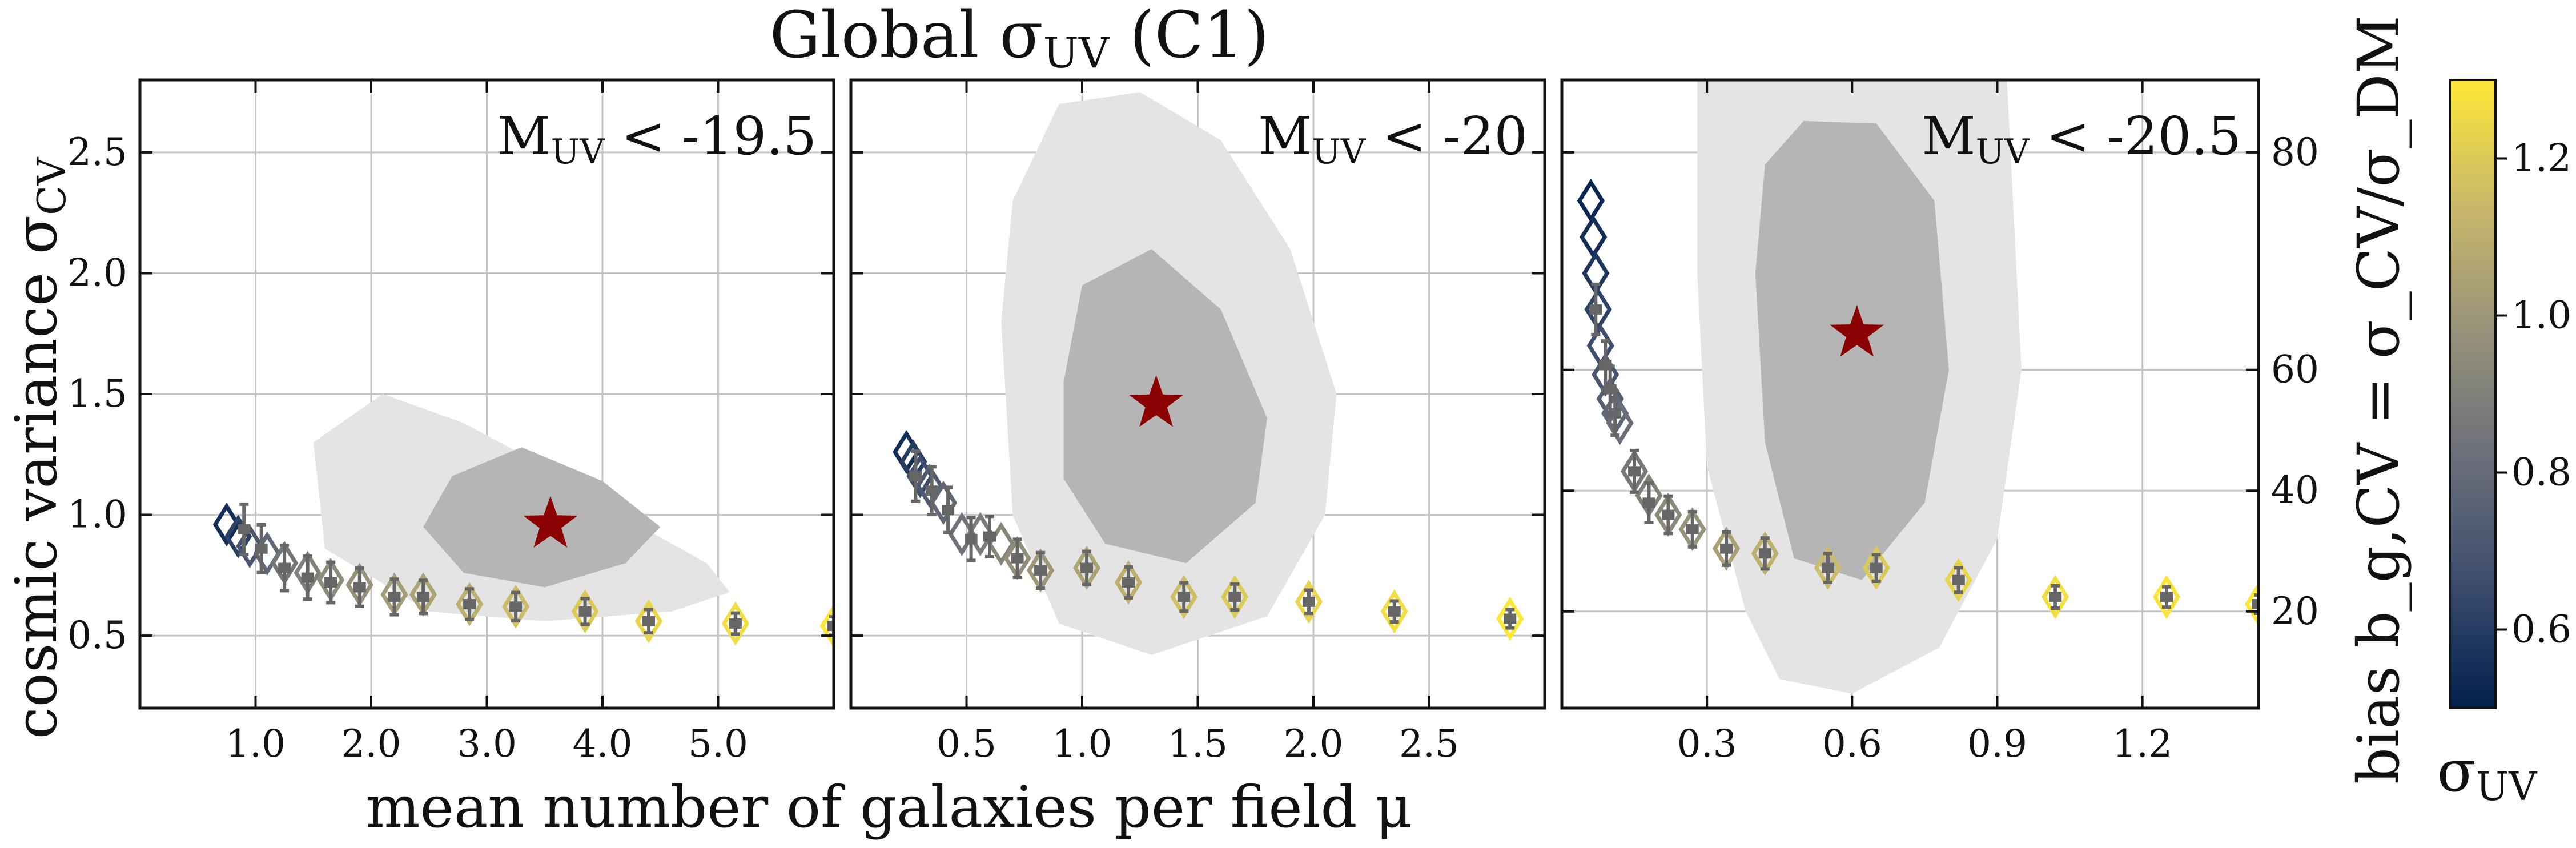 The height and width of the screenshot is (848, 2576). Describe the element at coordinates (52, 185) in the screenshot. I see `y-axis-label-left-sub: CV` at that location.